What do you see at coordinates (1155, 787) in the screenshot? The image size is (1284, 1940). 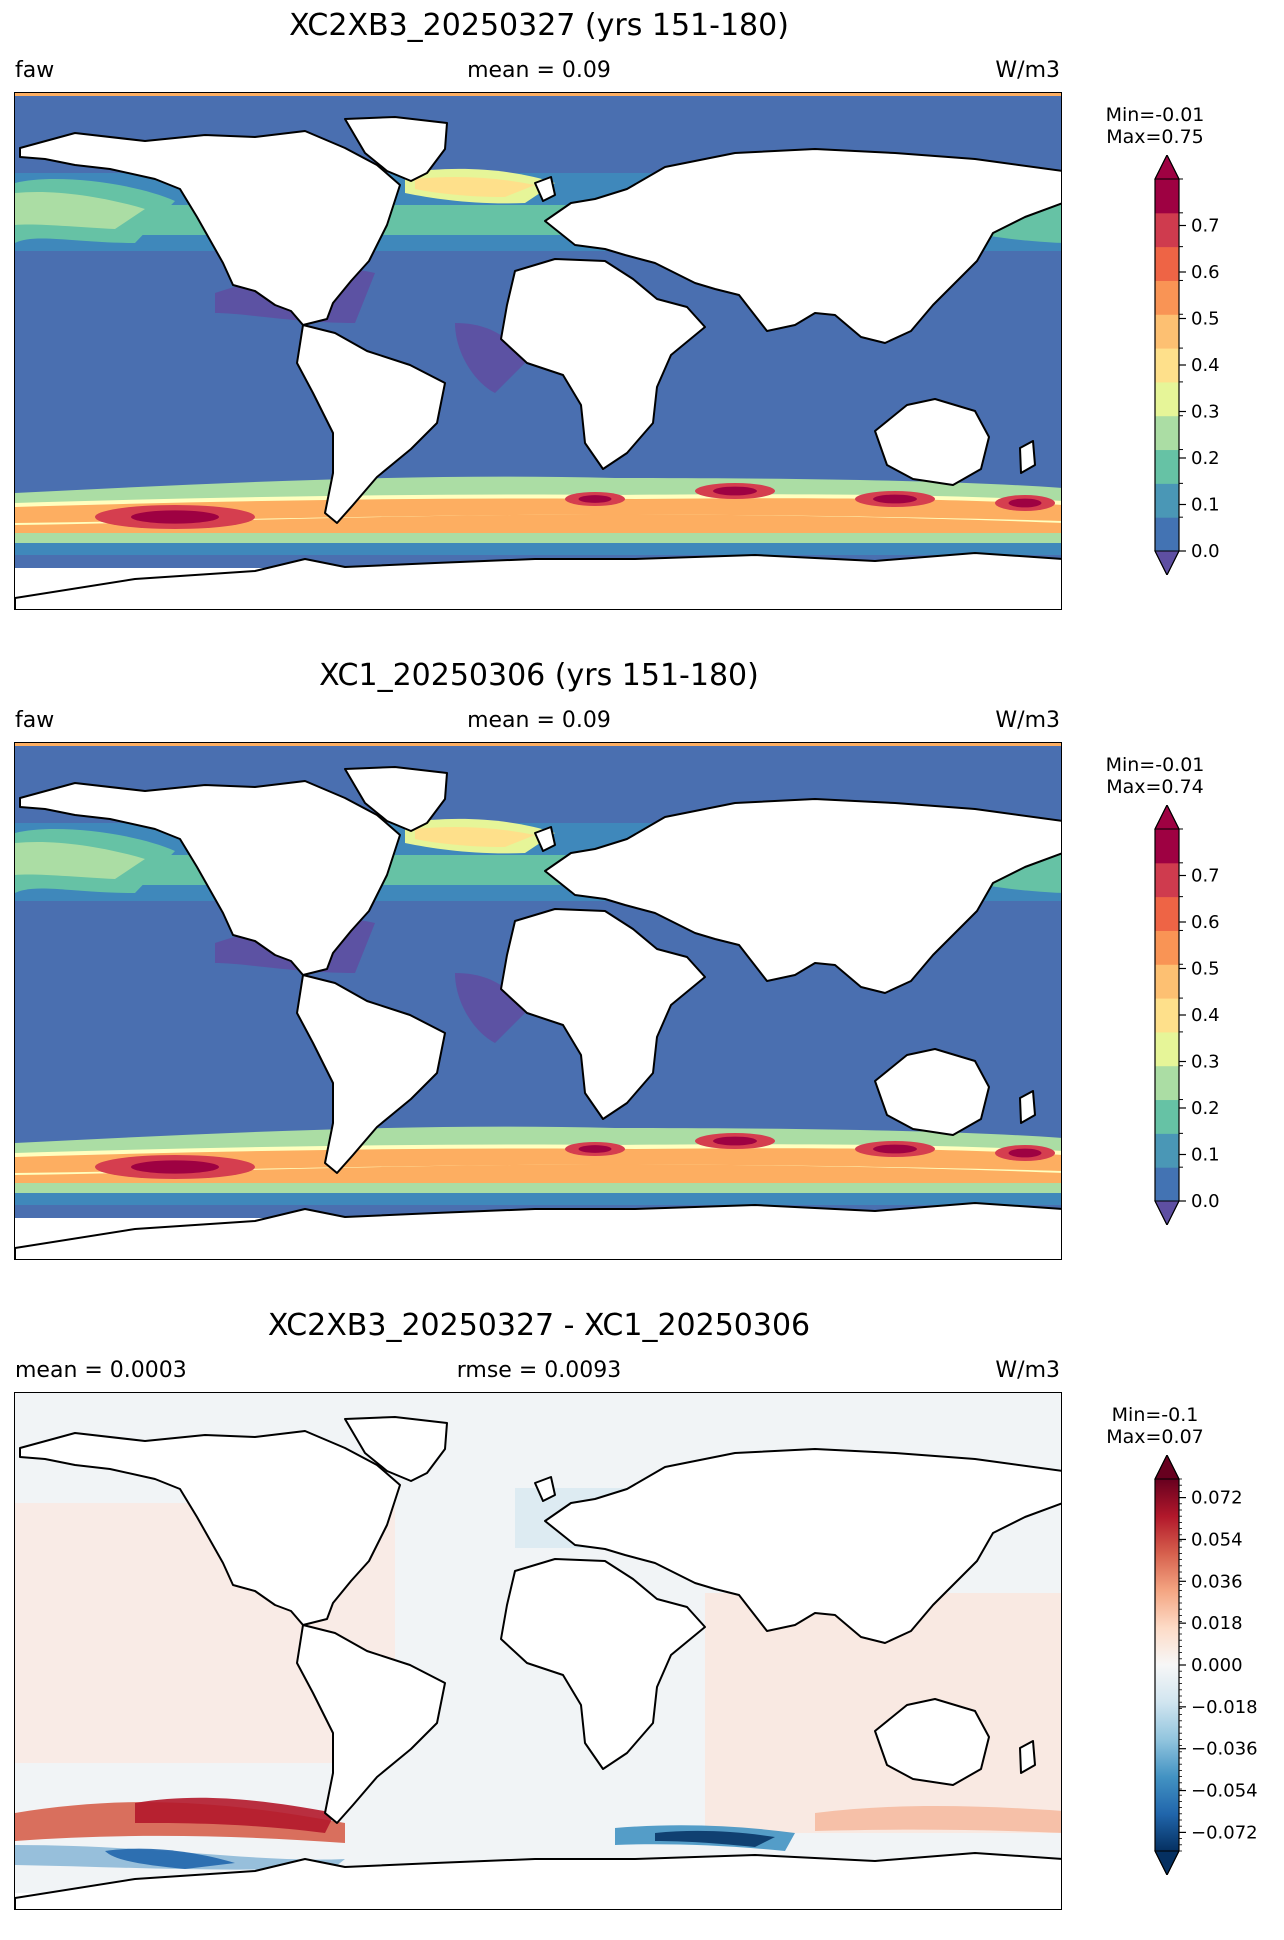 I see `max-value: Max=0.74` at bounding box center [1155, 787].